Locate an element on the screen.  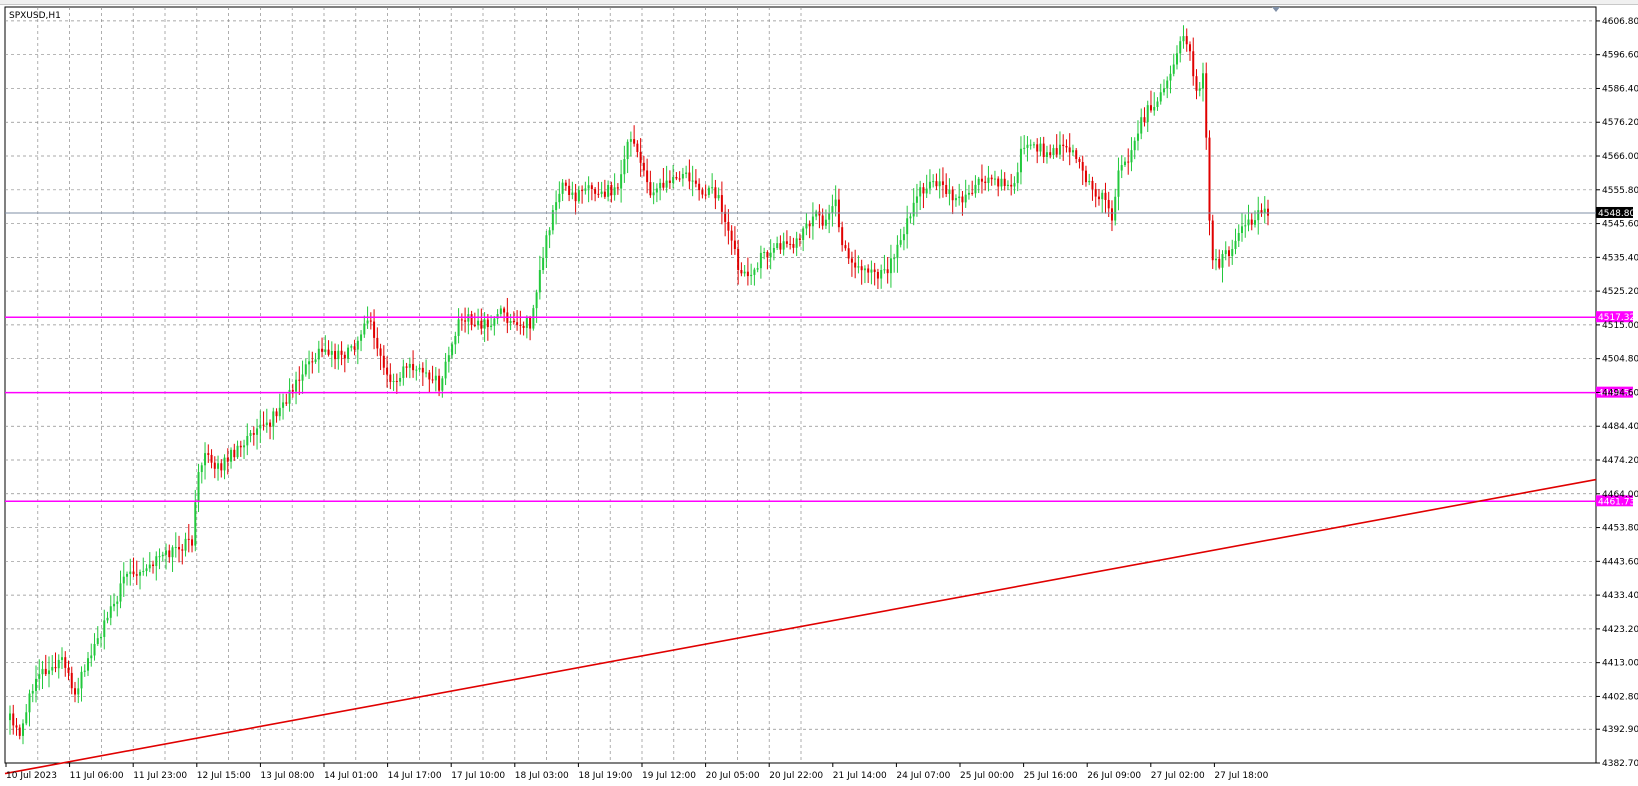
x-tick-label: 20 Jul 22:00 is located at coordinates (796, 776).